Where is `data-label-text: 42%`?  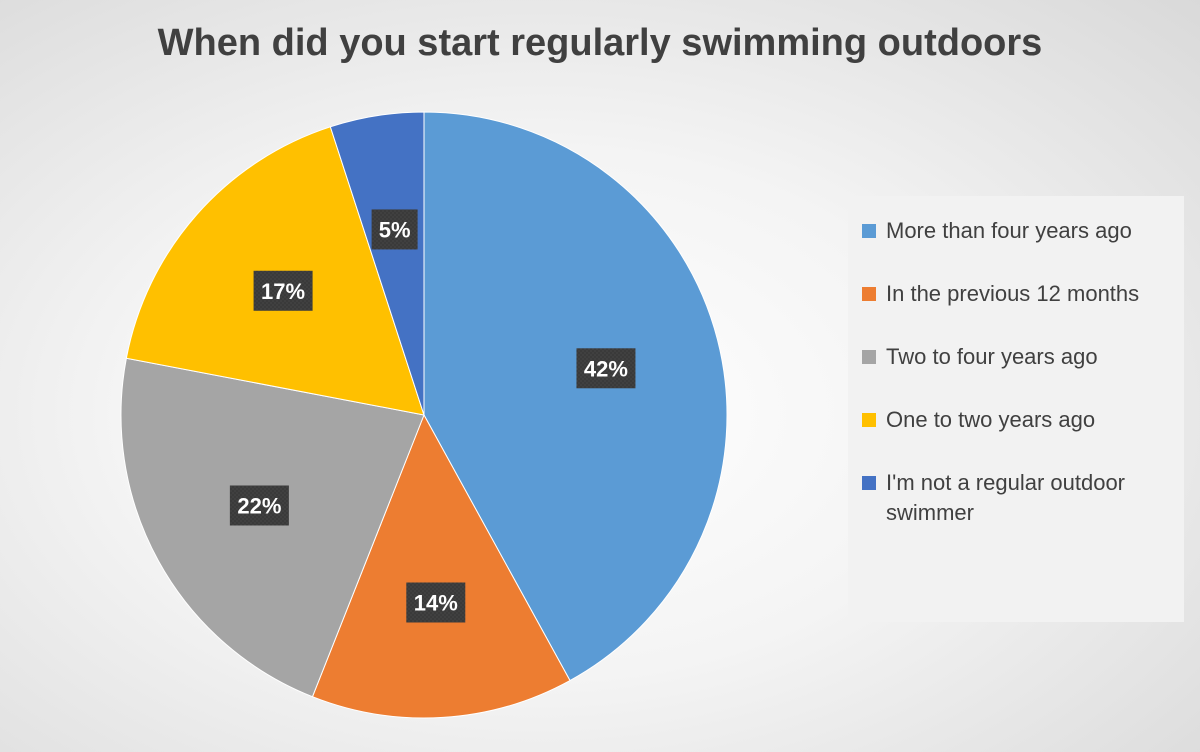 data-label-text: 42% is located at coordinates (606, 368).